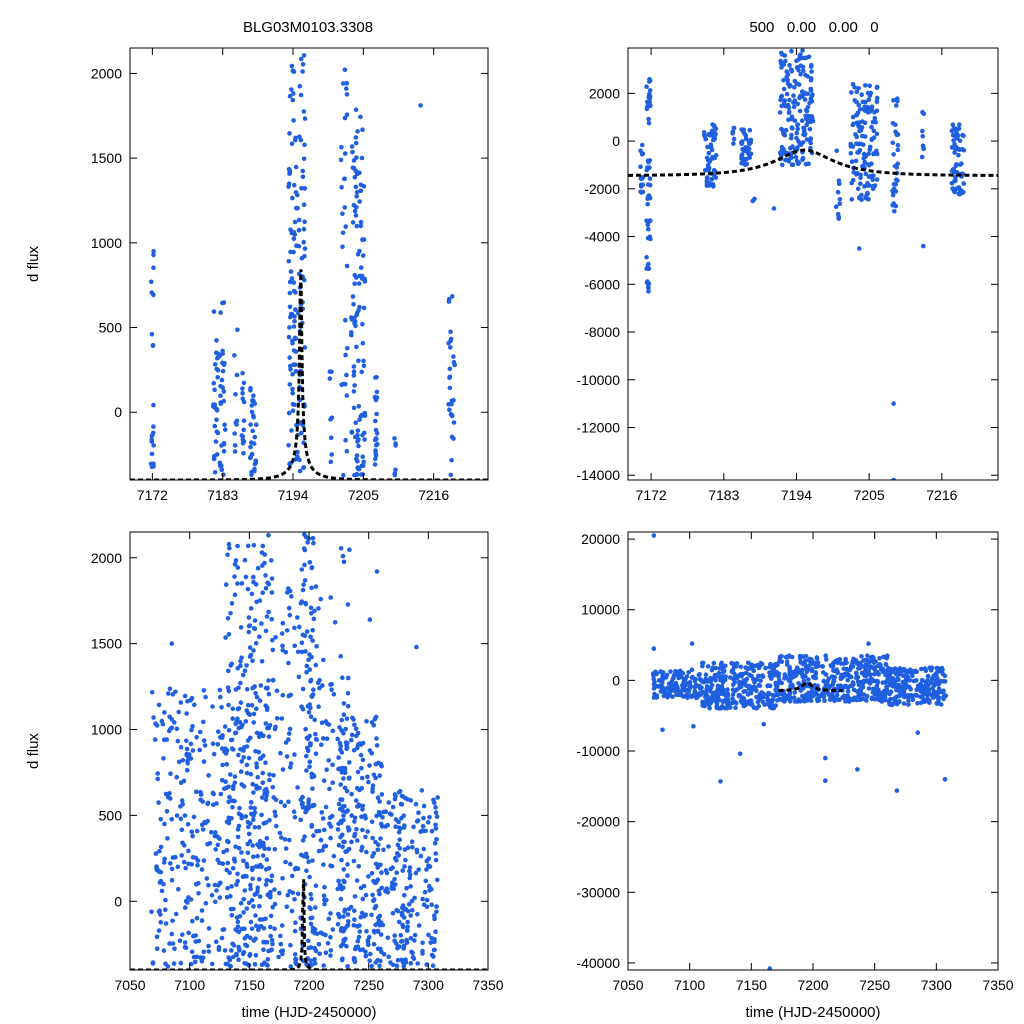 The height and width of the screenshot is (1024, 1024). I want to click on y-tick-label: -12000, so click(598, 427).